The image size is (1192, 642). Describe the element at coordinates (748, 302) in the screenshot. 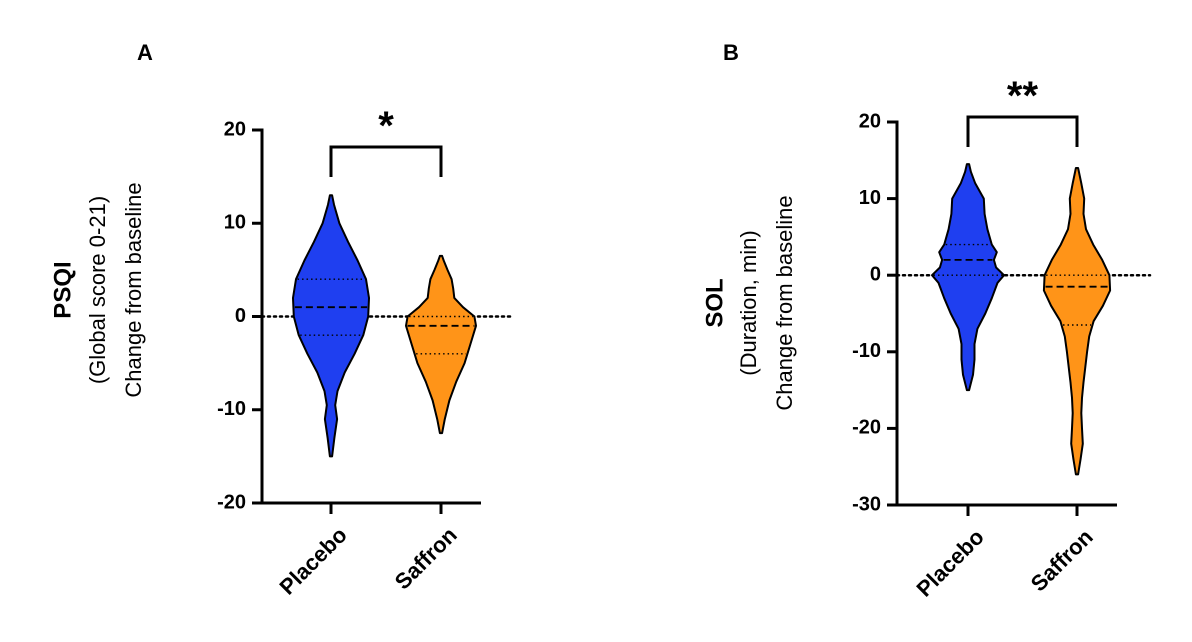

I see `y-axis-title-line-2: (Duration, min)` at that location.